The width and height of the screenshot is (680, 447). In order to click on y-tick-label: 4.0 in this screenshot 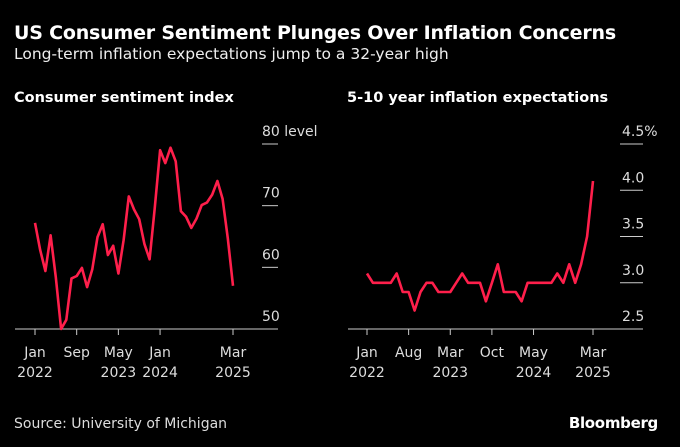, I will do `click(633, 178)`.